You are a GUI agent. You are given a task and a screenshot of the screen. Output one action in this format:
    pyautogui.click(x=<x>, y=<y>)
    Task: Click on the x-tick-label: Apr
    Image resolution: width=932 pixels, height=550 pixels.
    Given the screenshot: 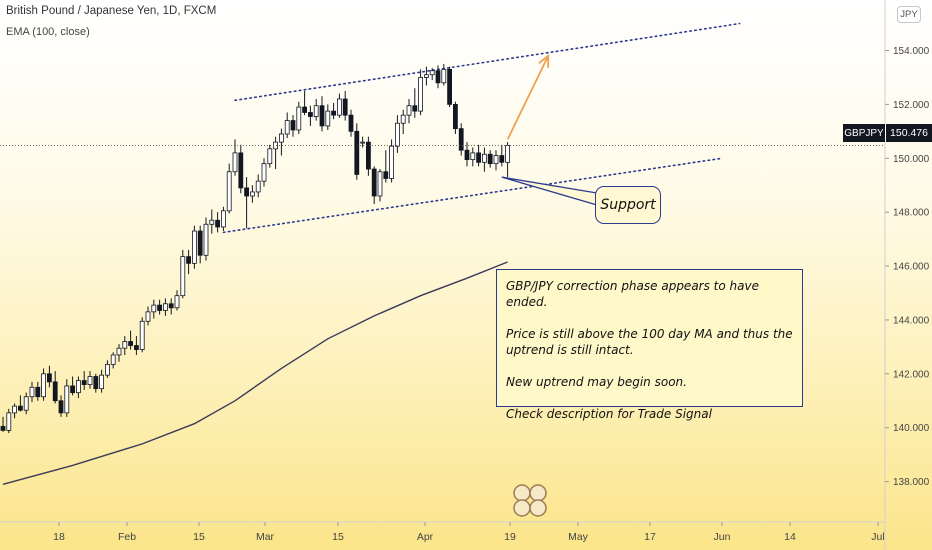 What is the action you would take?
    pyautogui.click(x=425, y=537)
    